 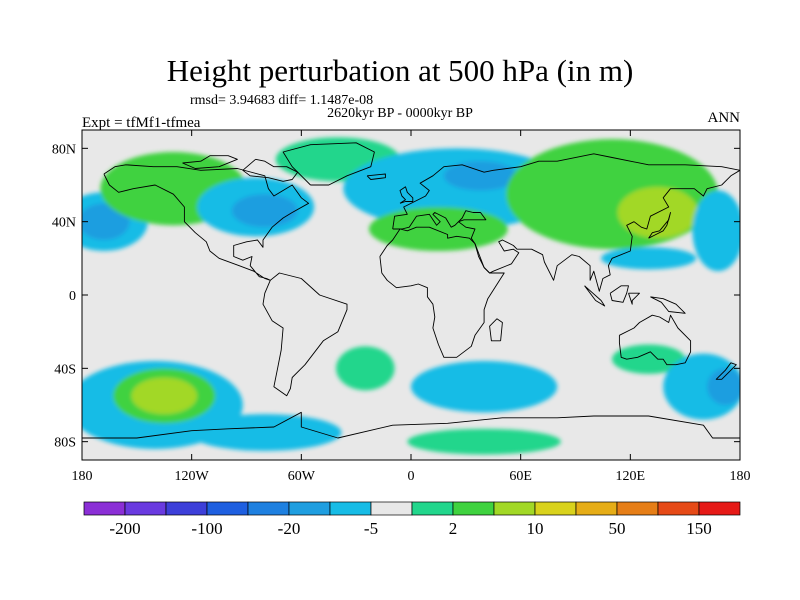 I want to click on period-label: 2620kyr BP - 0000kyr BP, so click(x=400, y=113).